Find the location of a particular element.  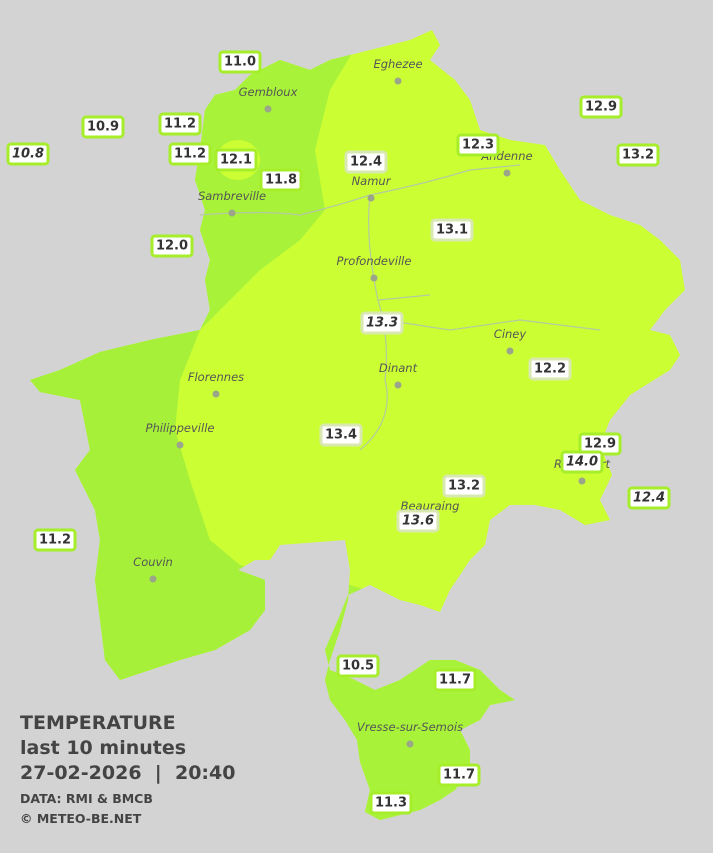

station-label: 11.8 is located at coordinates (281, 180).